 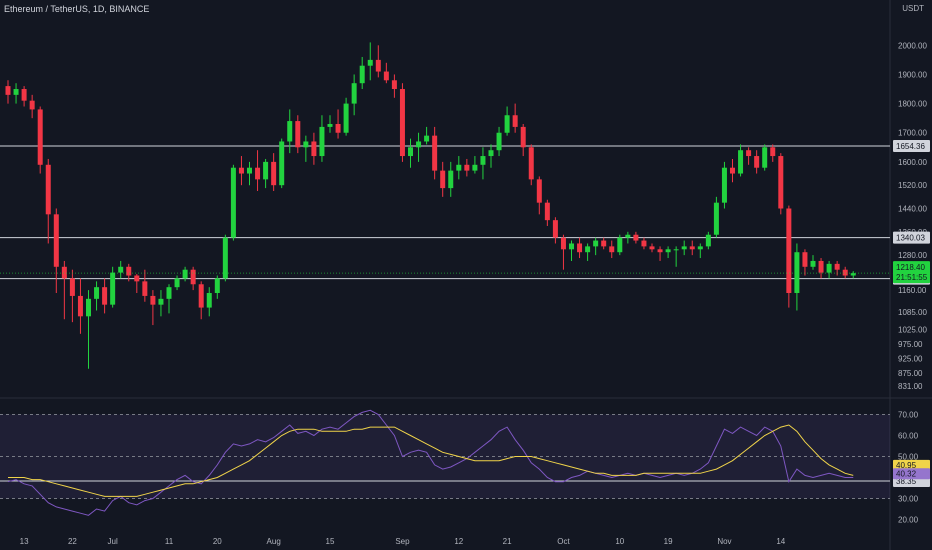 I want to click on rsi-tick-label: 50.00, so click(x=908, y=457).